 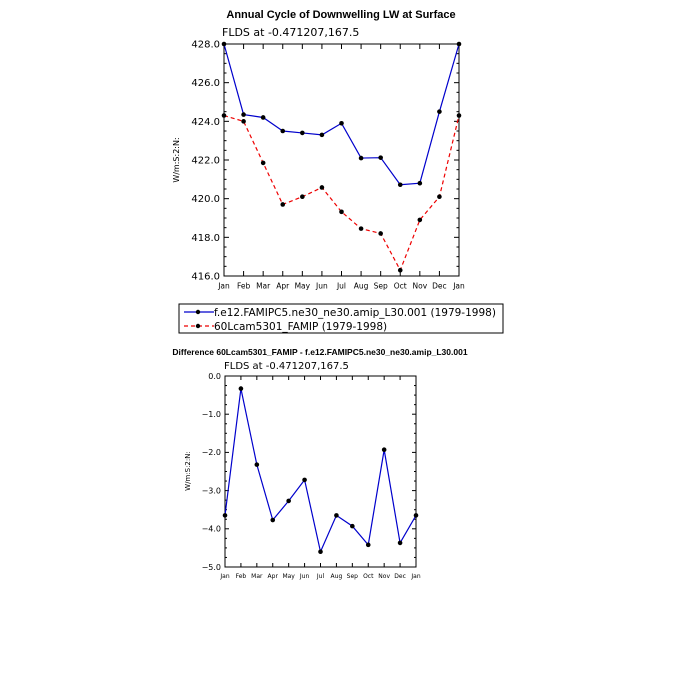 I want to click on chart2-y-ticks: −5.0 −4.0 −3.0 −2.0 −1.0 0.0, so click(x=309, y=472).